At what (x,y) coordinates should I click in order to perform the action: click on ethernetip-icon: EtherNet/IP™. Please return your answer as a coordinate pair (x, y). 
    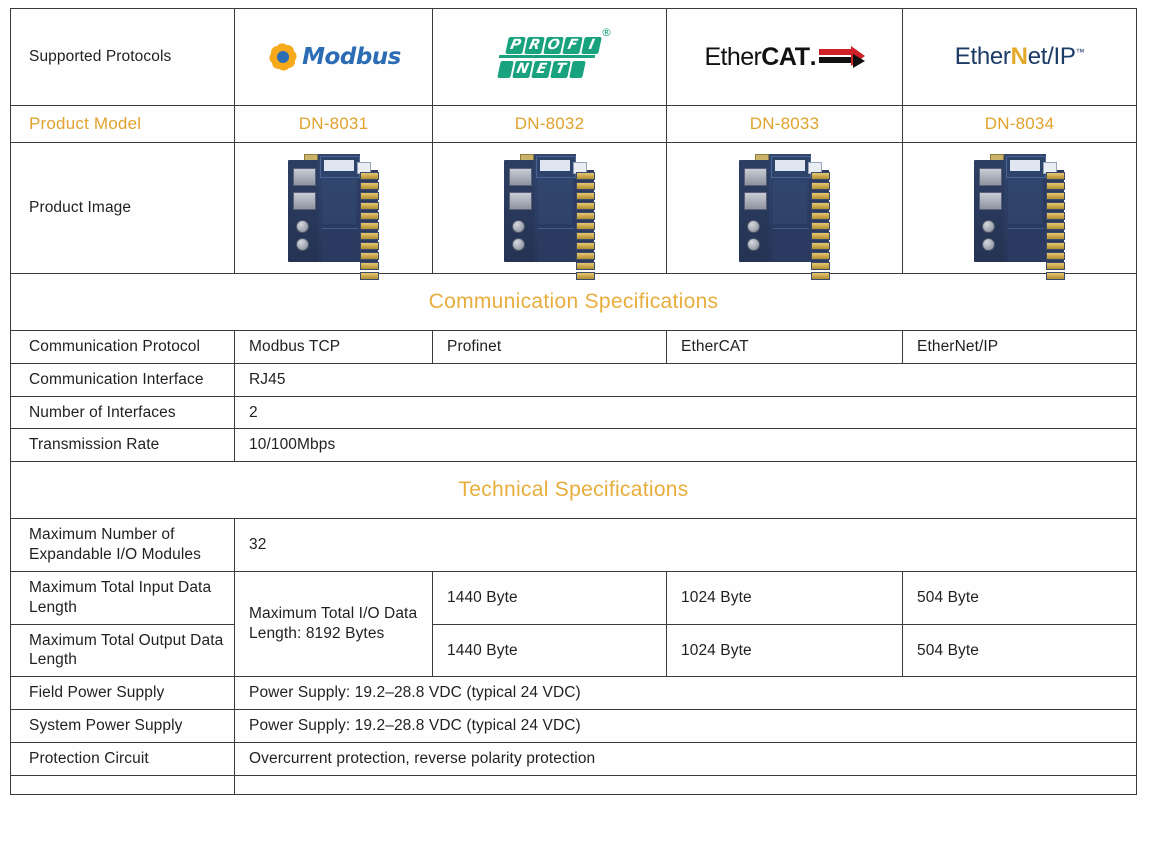
    Looking at the image, I should click on (1020, 57).